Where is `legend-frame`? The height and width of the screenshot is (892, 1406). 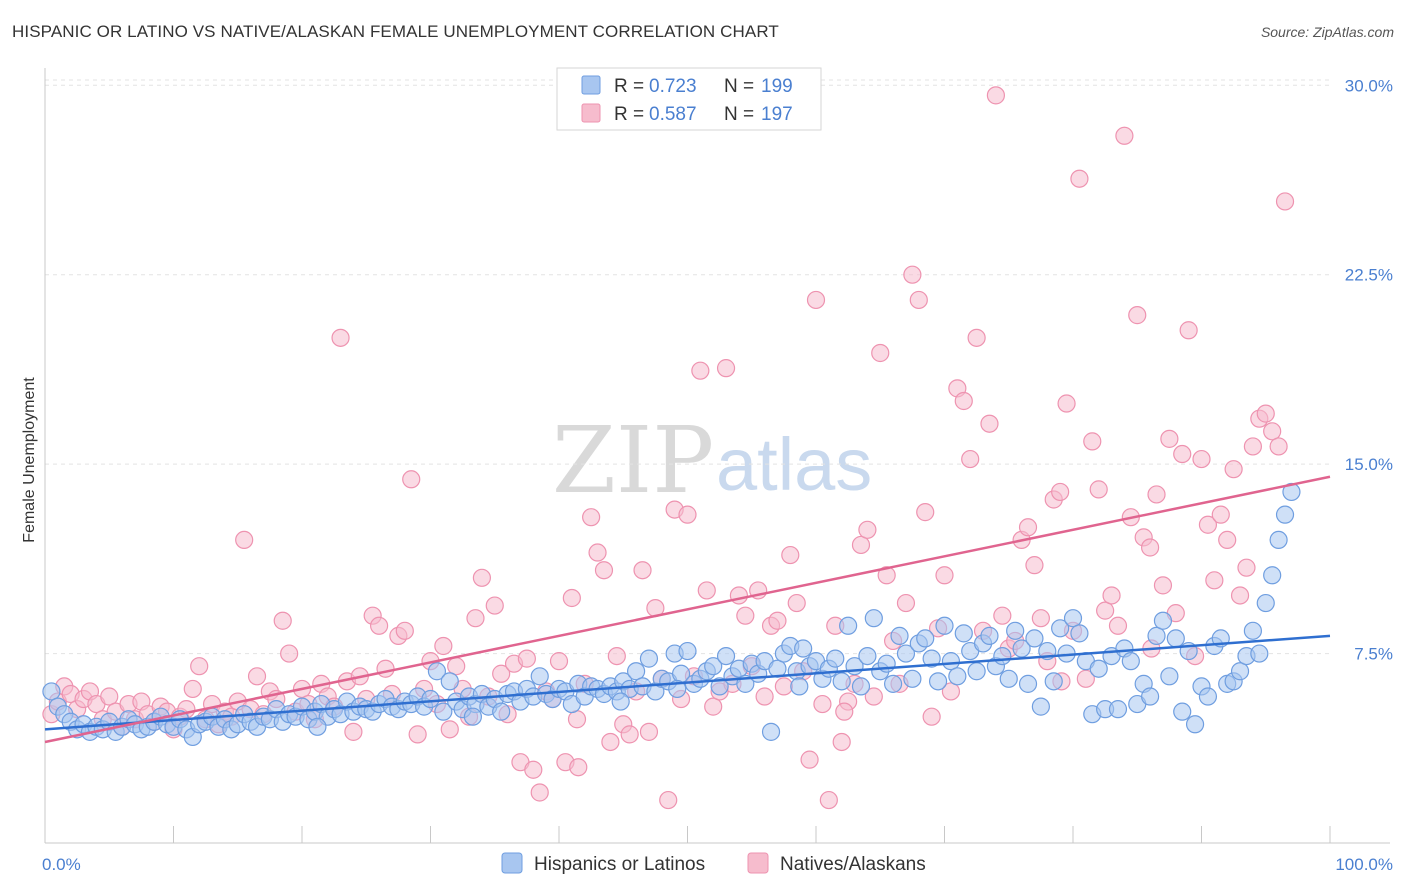
legend-frame is located at coordinates (689, 99).